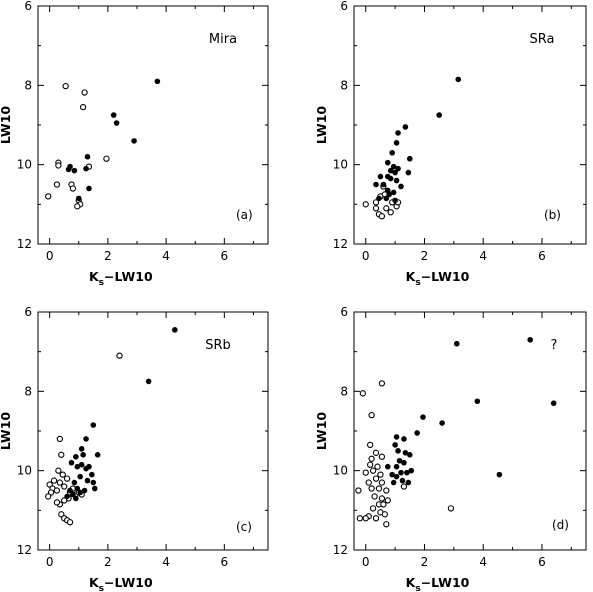 This screenshot has width=593, height=592. Describe the element at coordinates (218, 345) in the screenshot. I see `panel-title: SRb` at that location.